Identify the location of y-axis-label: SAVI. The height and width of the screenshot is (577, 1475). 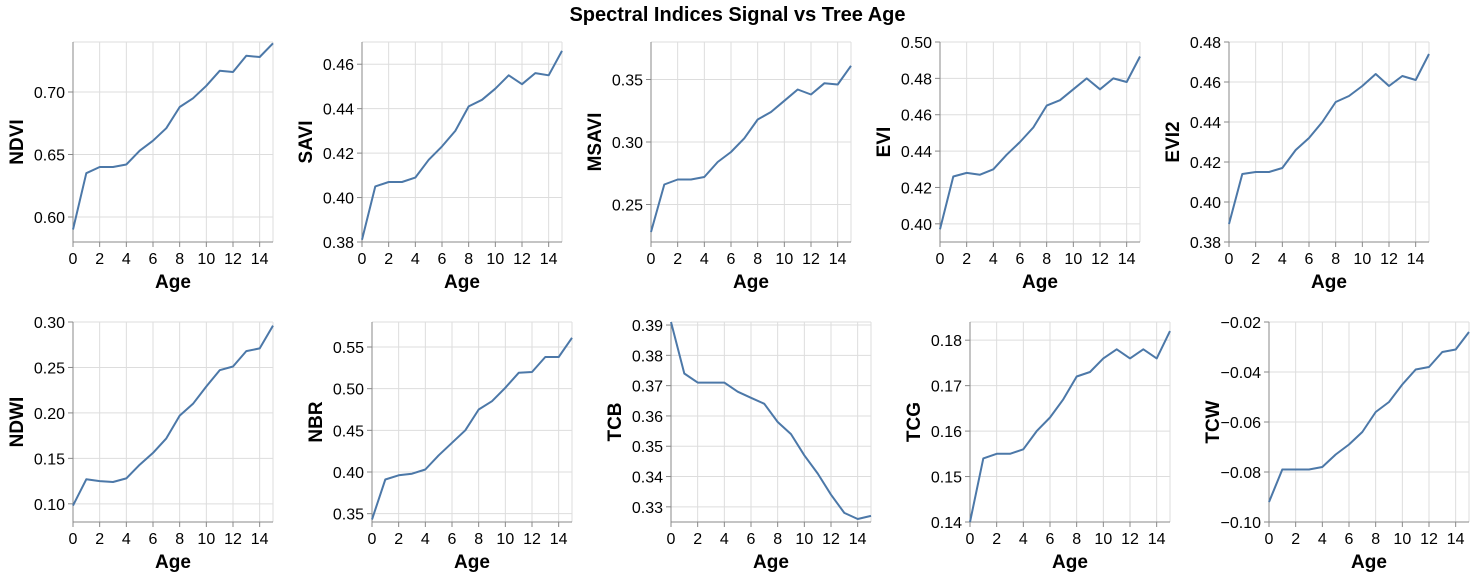
(306, 142).